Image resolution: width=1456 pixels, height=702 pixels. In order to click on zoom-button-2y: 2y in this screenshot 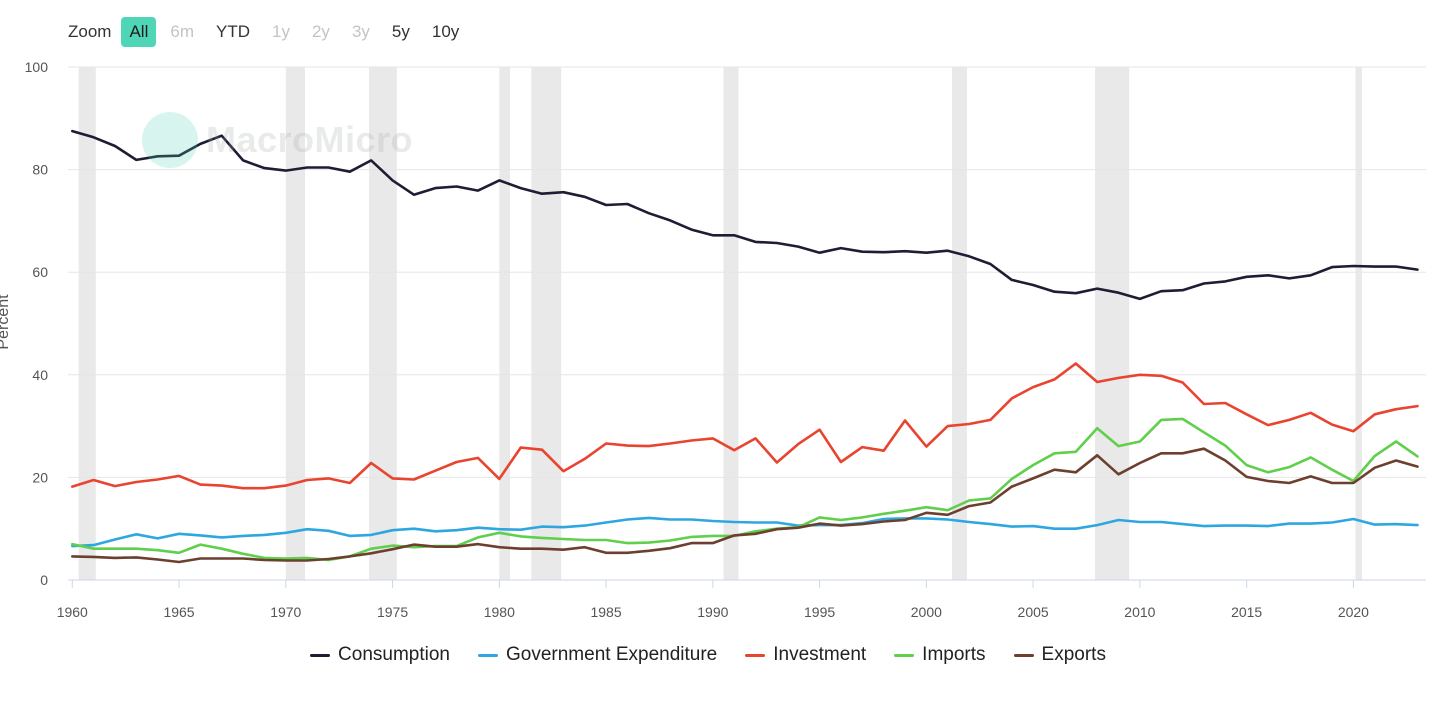, I will do `click(320, 31)`.